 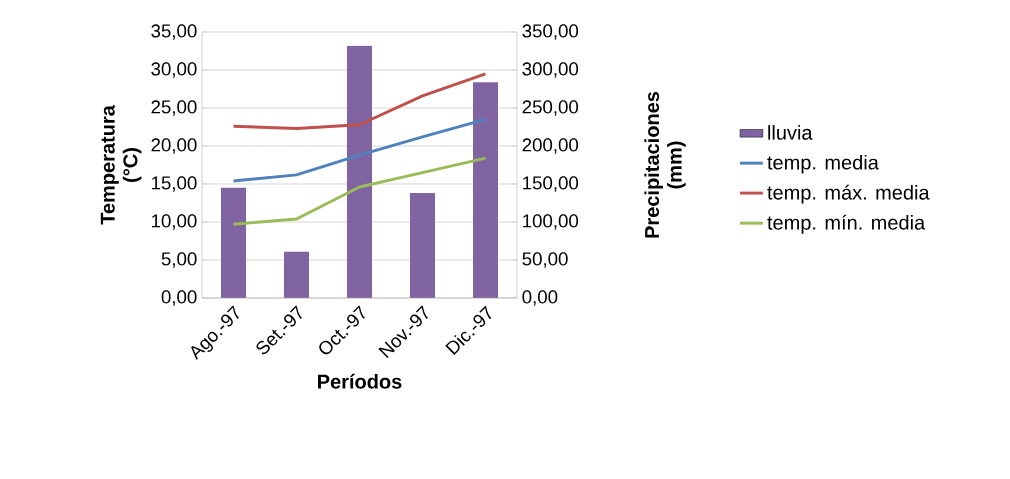 I want to click on y-tick-label: 0,00, so click(x=179, y=298).